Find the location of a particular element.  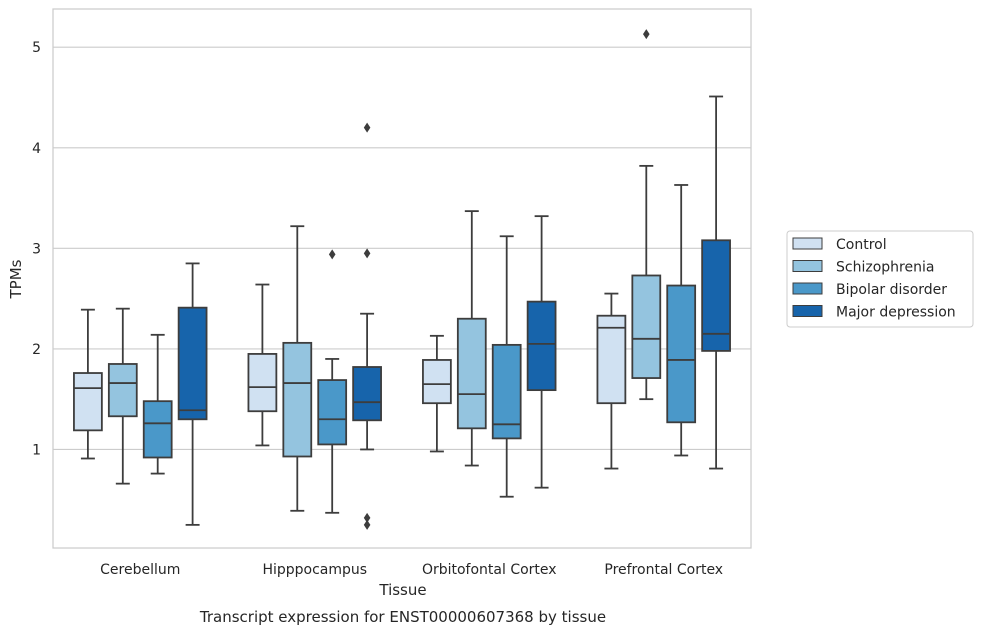

legend-label: Schizophrenia is located at coordinates (885, 268).